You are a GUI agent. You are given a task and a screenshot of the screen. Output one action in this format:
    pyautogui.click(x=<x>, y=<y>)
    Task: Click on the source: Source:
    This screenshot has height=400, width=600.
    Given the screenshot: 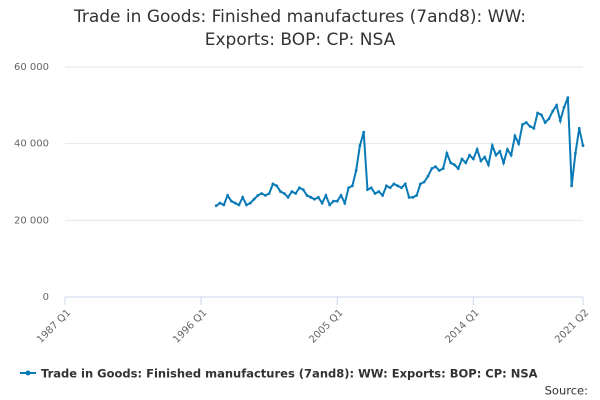 What is the action you would take?
    pyautogui.click(x=566, y=391)
    